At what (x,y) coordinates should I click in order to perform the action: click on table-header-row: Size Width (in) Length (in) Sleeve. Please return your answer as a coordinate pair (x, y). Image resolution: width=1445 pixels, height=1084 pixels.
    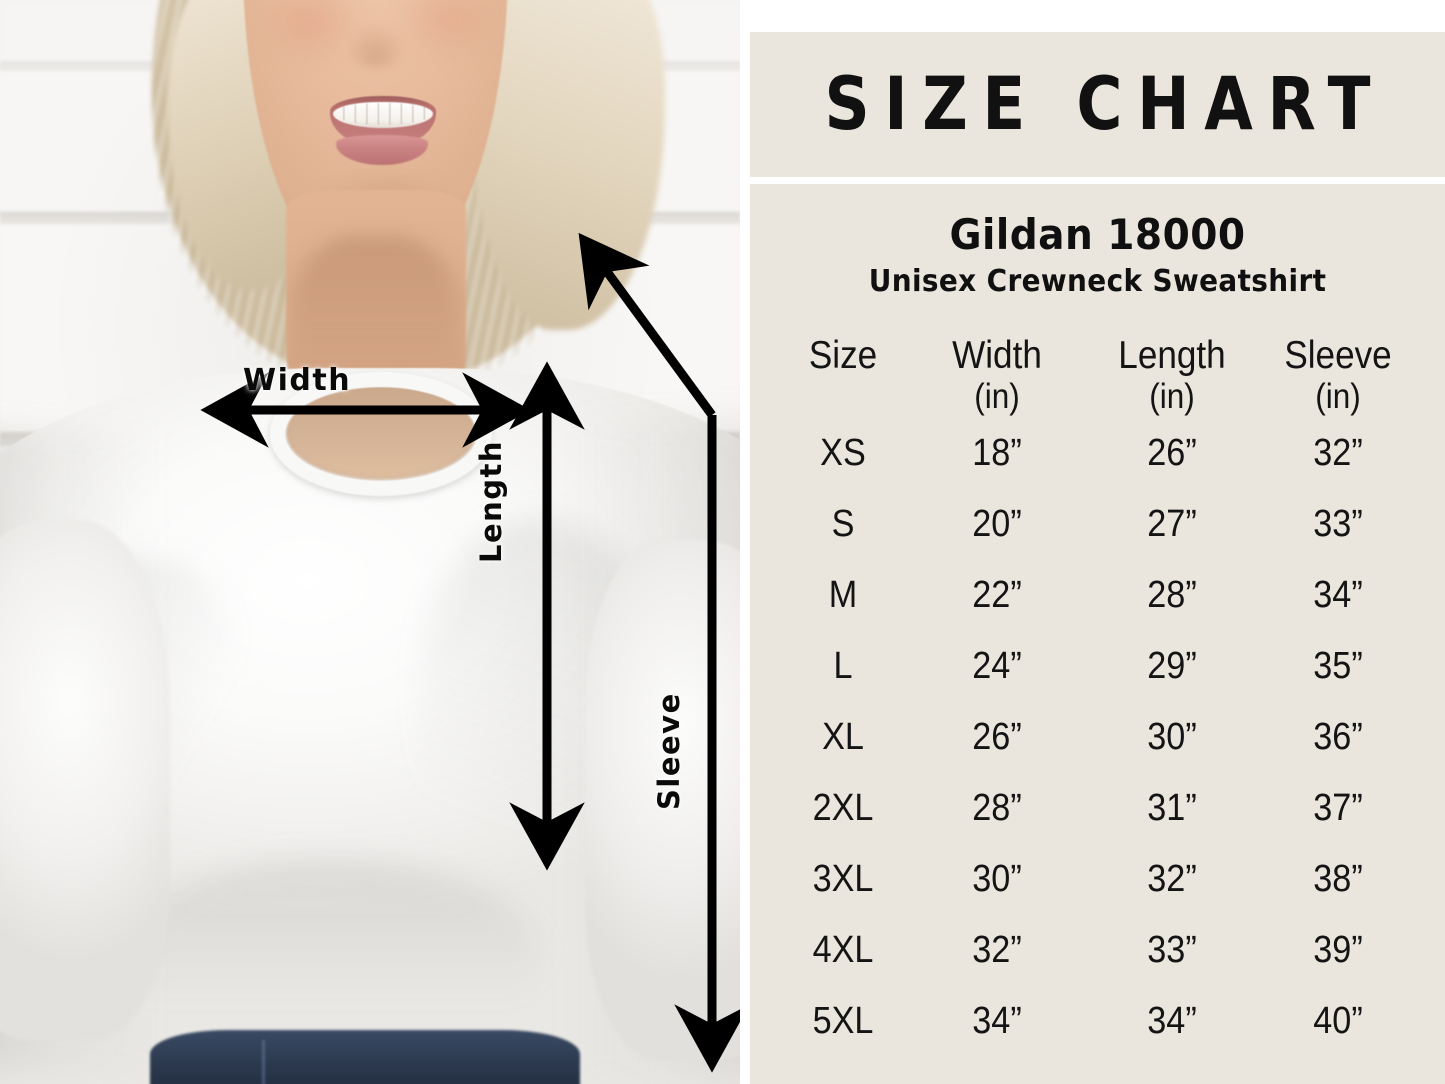
    Looking at the image, I should click on (1098, 377).